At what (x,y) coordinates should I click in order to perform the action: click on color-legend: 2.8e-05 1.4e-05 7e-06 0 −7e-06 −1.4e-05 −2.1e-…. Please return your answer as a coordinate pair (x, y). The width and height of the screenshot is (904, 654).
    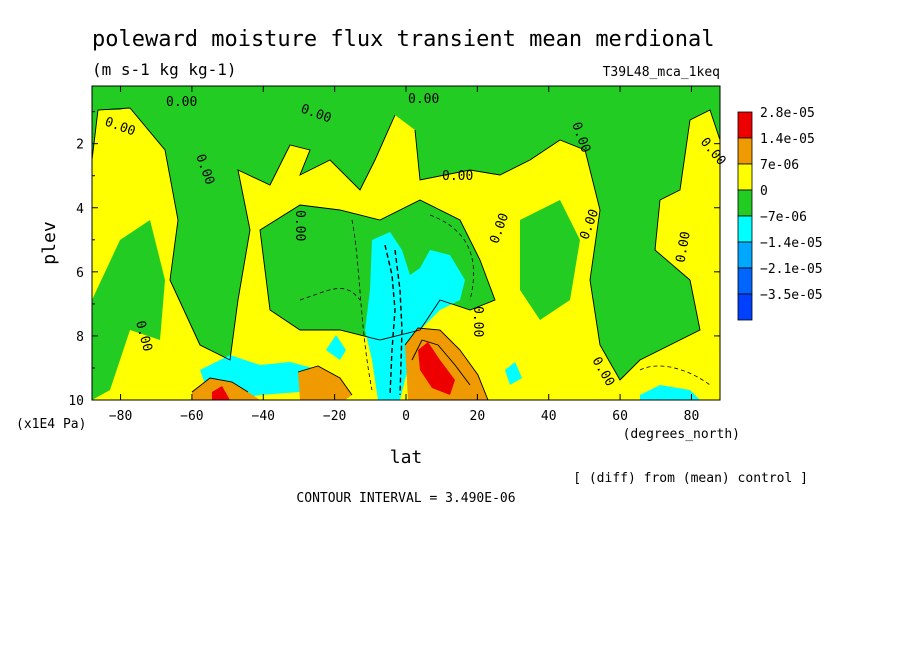
    Looking at the image, I should click on (780, 213).